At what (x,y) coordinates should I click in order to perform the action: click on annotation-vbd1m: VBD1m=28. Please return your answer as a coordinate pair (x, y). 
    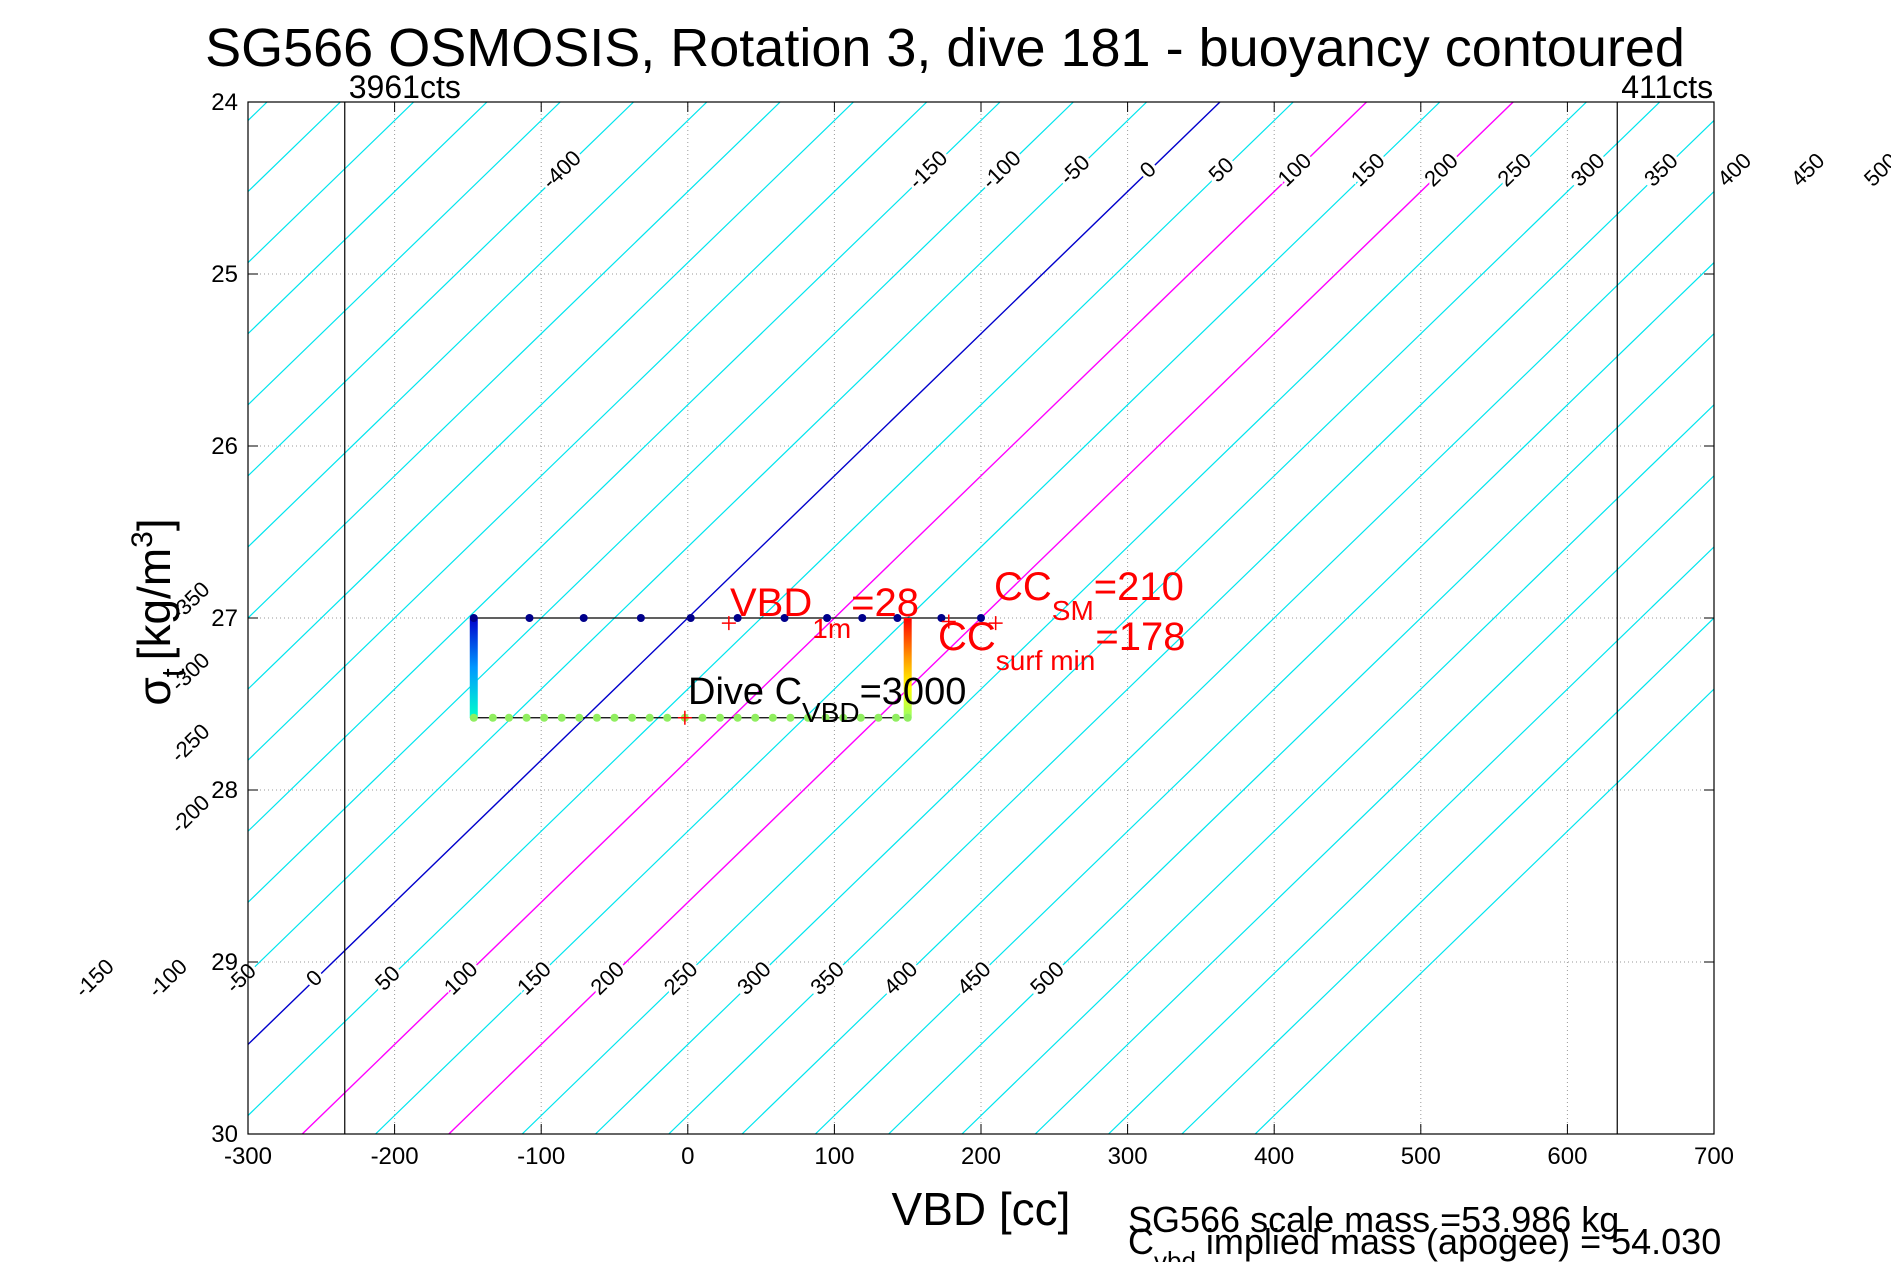
    Looking at the image, I should click on (824, 612).